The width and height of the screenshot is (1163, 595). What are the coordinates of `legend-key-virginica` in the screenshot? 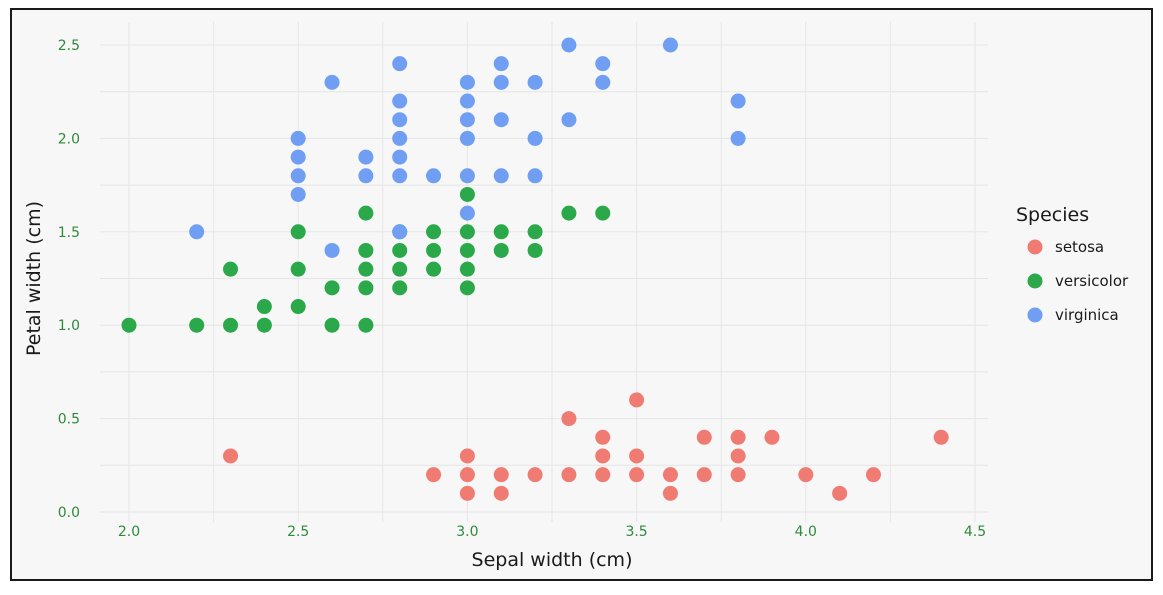 It's located at (1035, 315).